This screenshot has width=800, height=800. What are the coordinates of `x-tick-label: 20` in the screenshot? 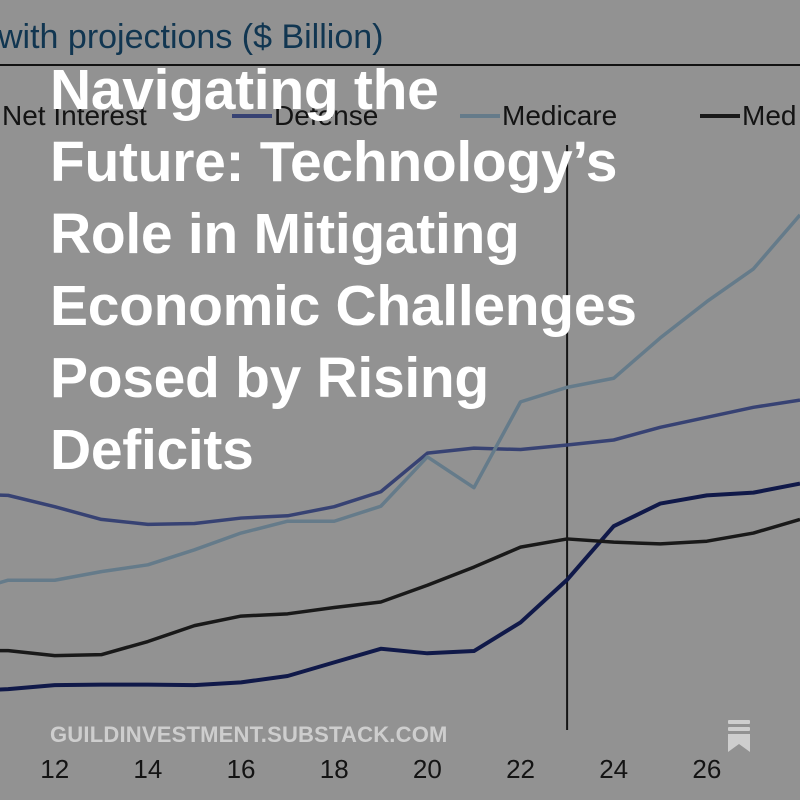 It's located at (427, 769).